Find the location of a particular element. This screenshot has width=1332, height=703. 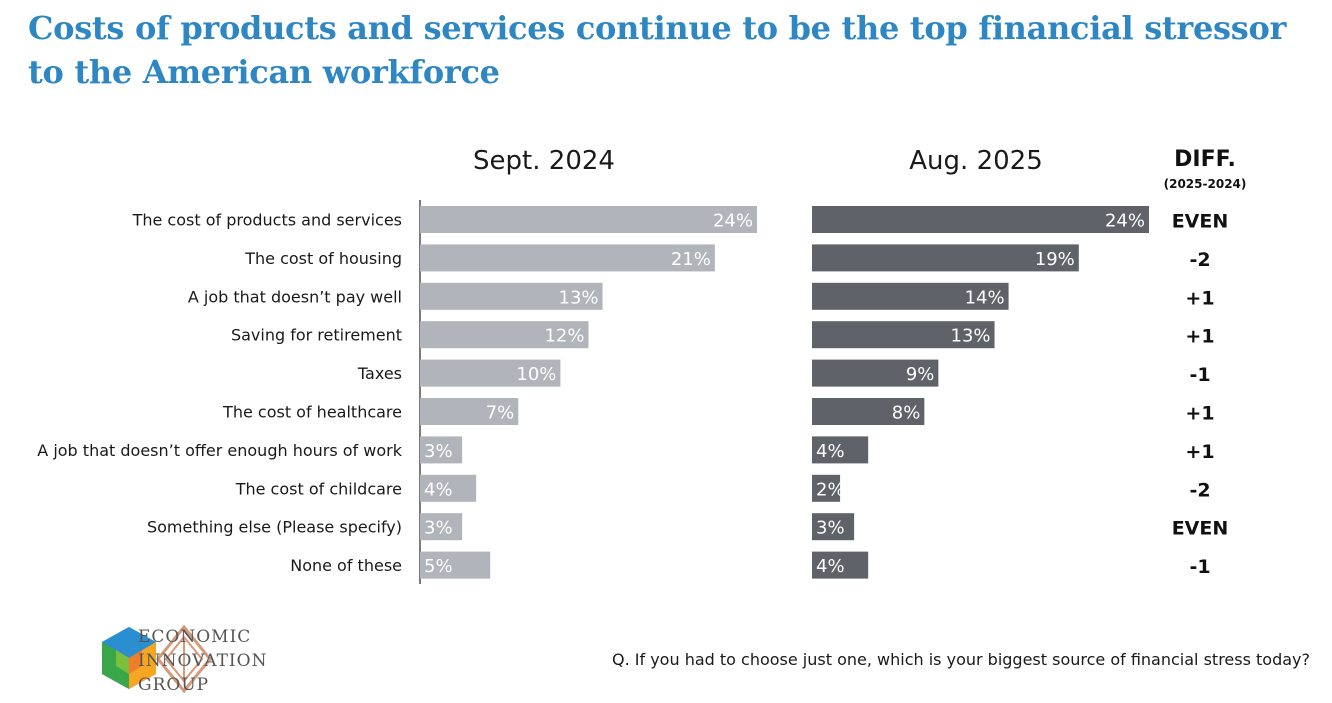

diff-header: DIFF. is located at coordinates (1205, 159).